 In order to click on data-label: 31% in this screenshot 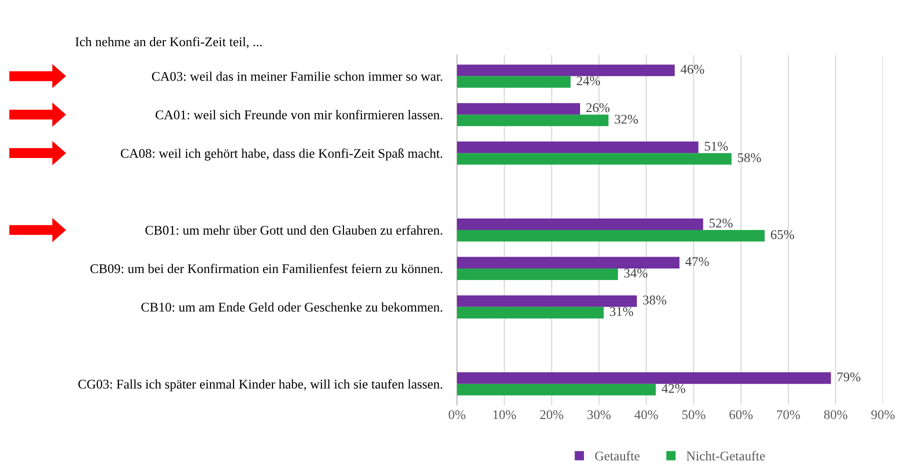, I will do `click(622, 311)`.